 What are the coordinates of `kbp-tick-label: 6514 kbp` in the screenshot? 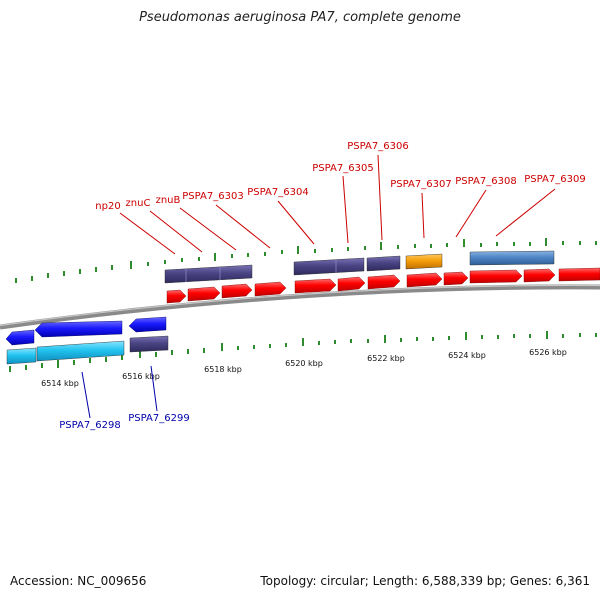 It's located at (60, 383).